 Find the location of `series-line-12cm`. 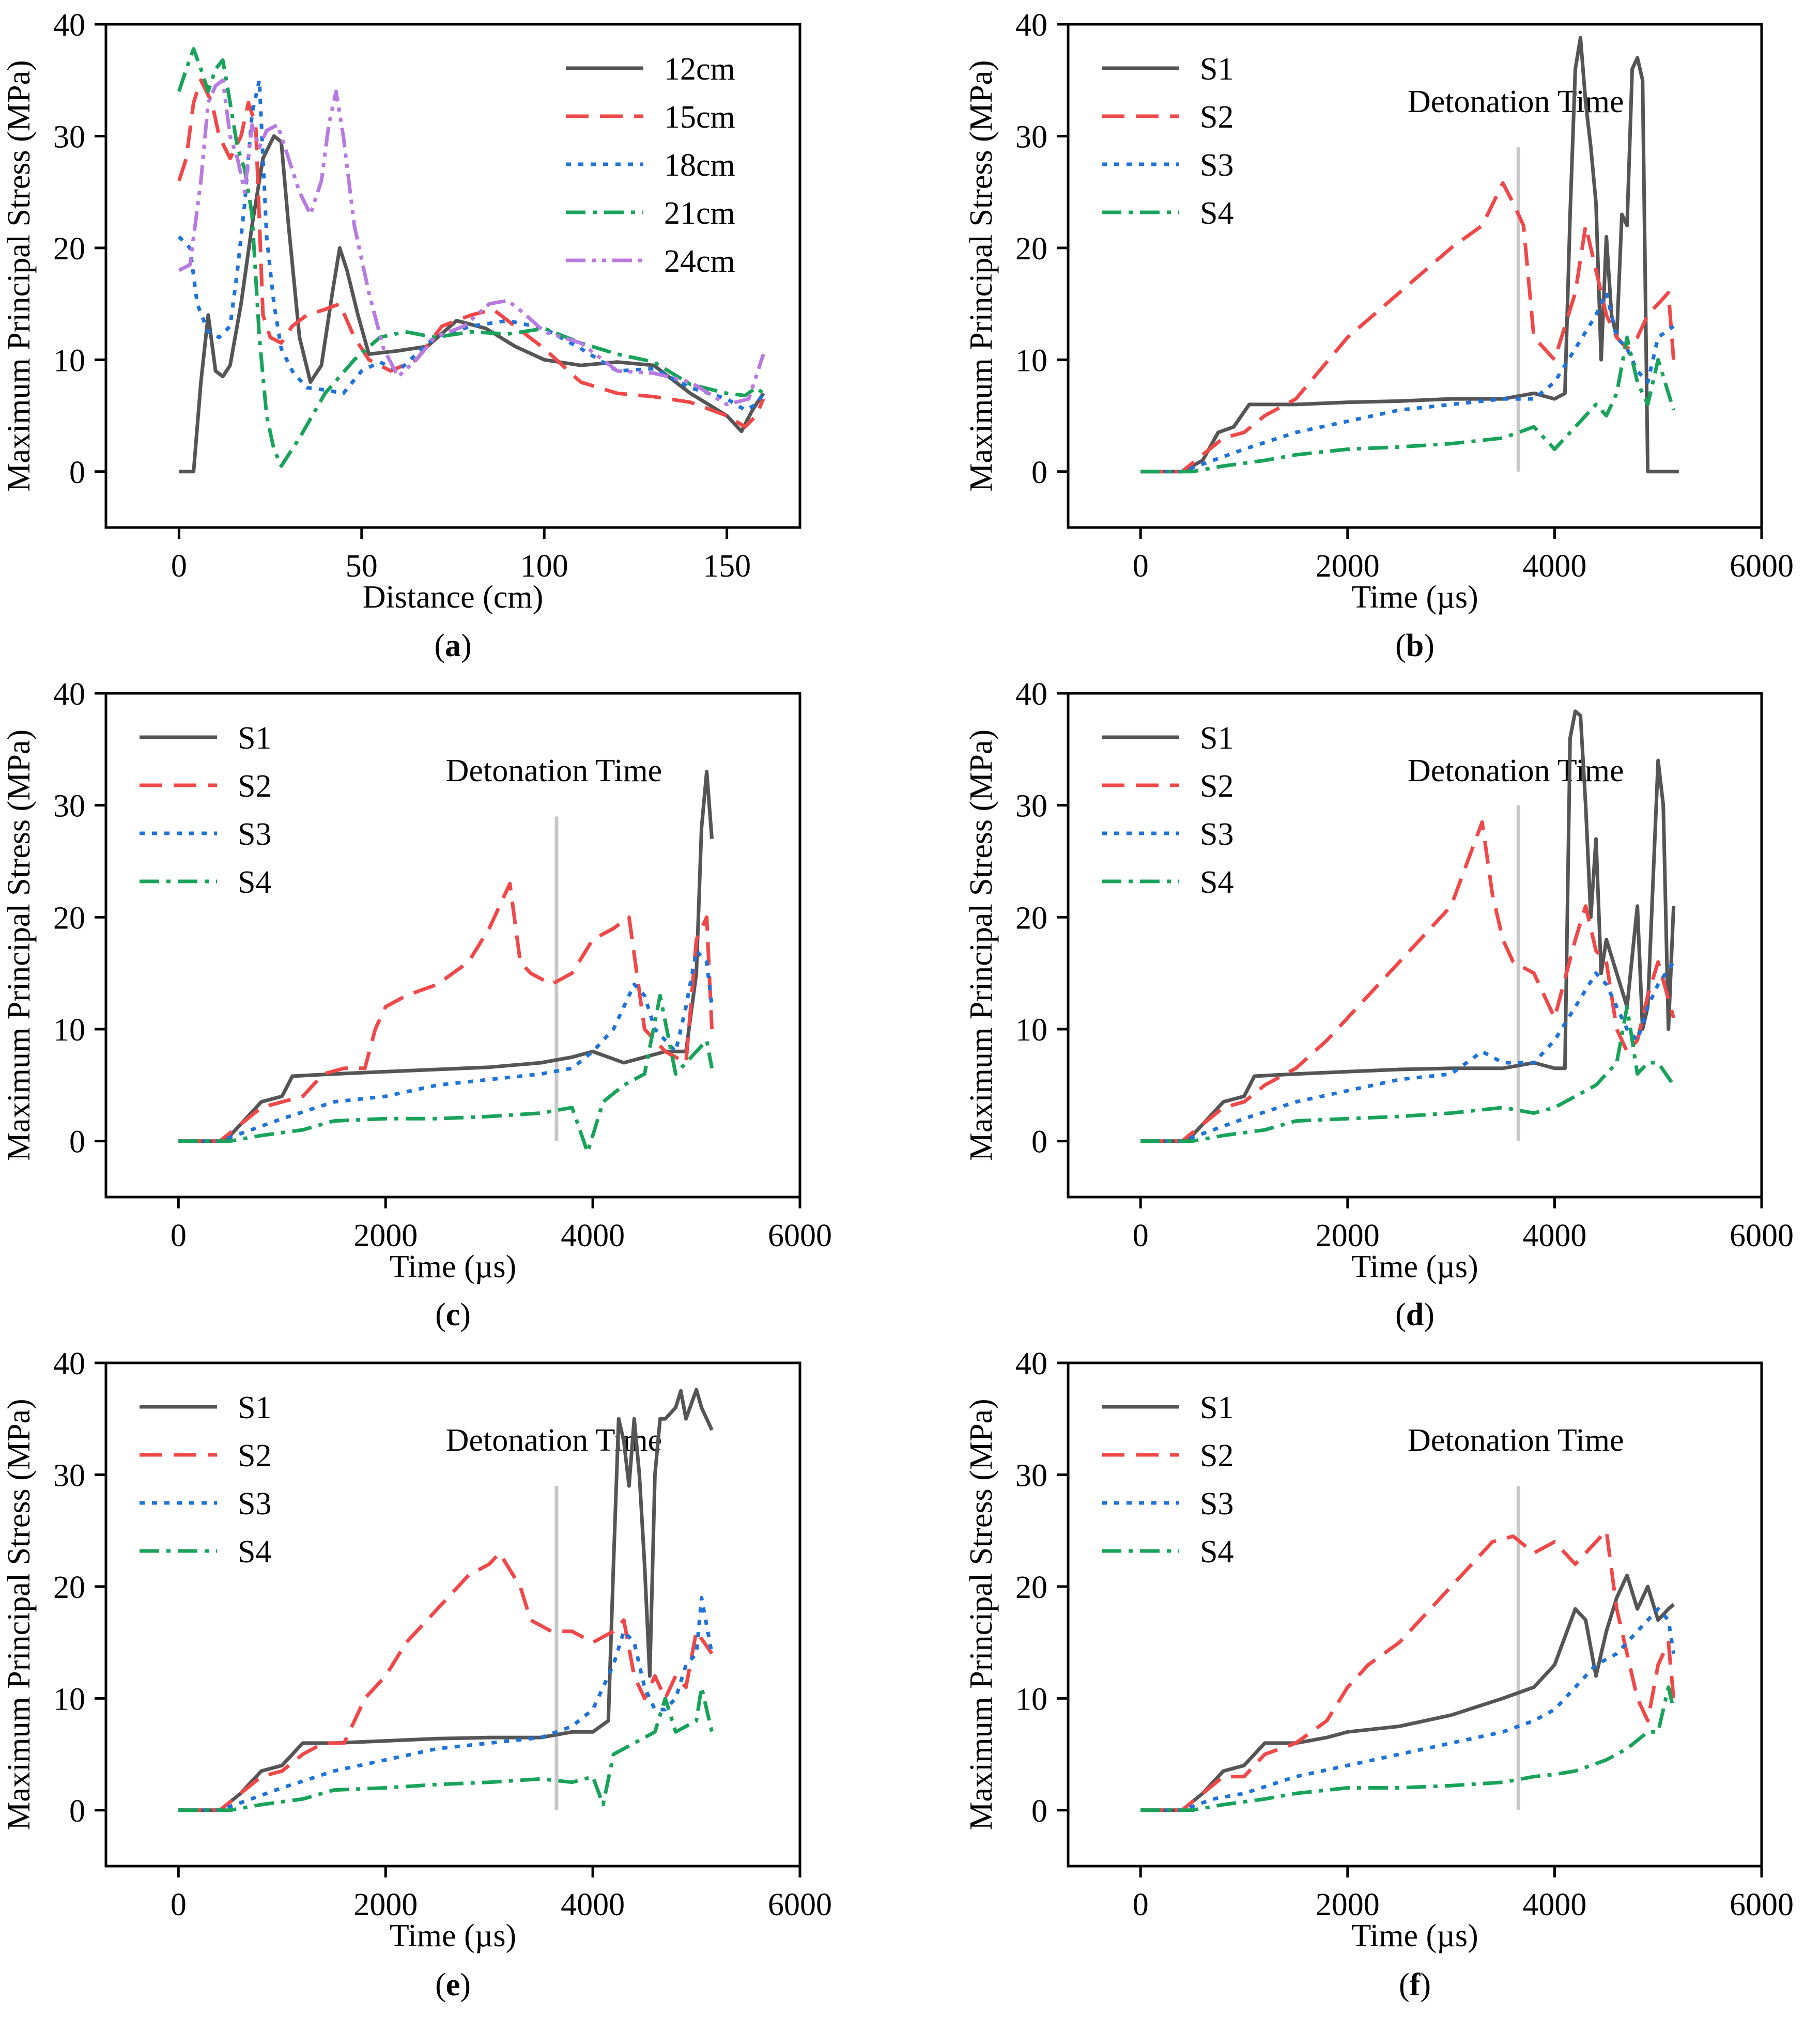

series-line-12cm is located at coordinates (472, 304).